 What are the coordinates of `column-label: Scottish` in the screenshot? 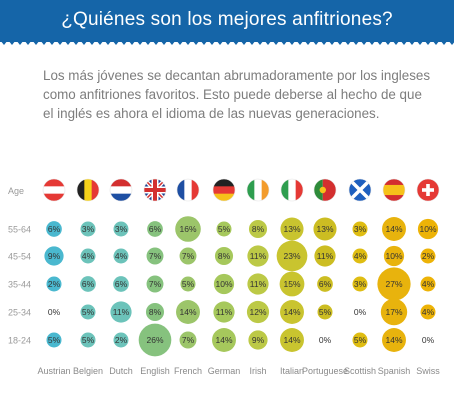 It's located at (360, 371).